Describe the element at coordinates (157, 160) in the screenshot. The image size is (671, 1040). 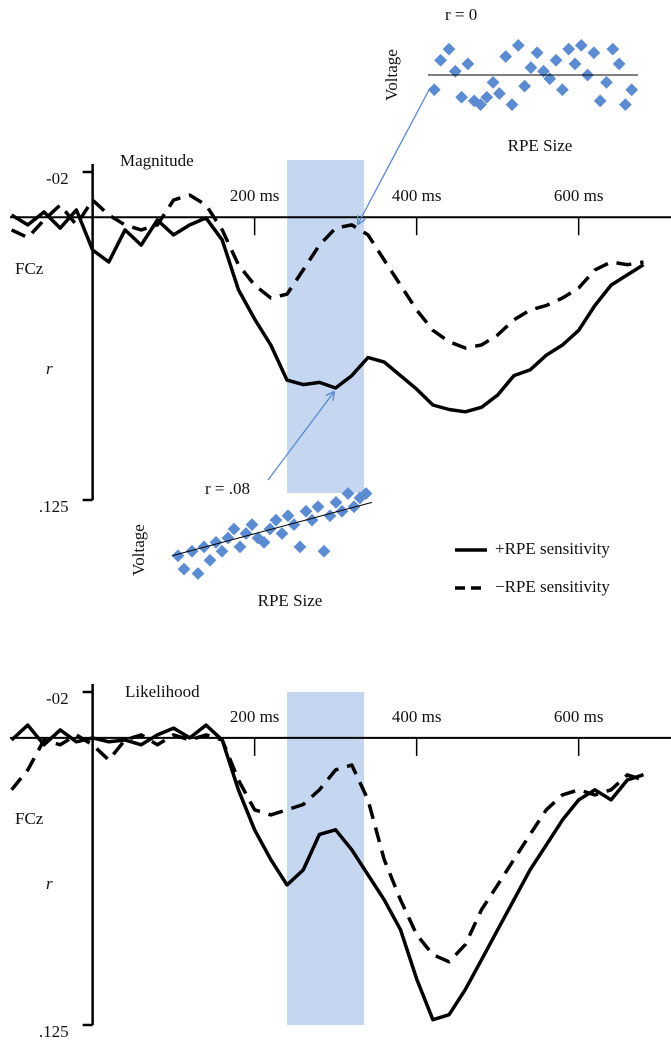
I see `panel-title: Magnitude` at that location.